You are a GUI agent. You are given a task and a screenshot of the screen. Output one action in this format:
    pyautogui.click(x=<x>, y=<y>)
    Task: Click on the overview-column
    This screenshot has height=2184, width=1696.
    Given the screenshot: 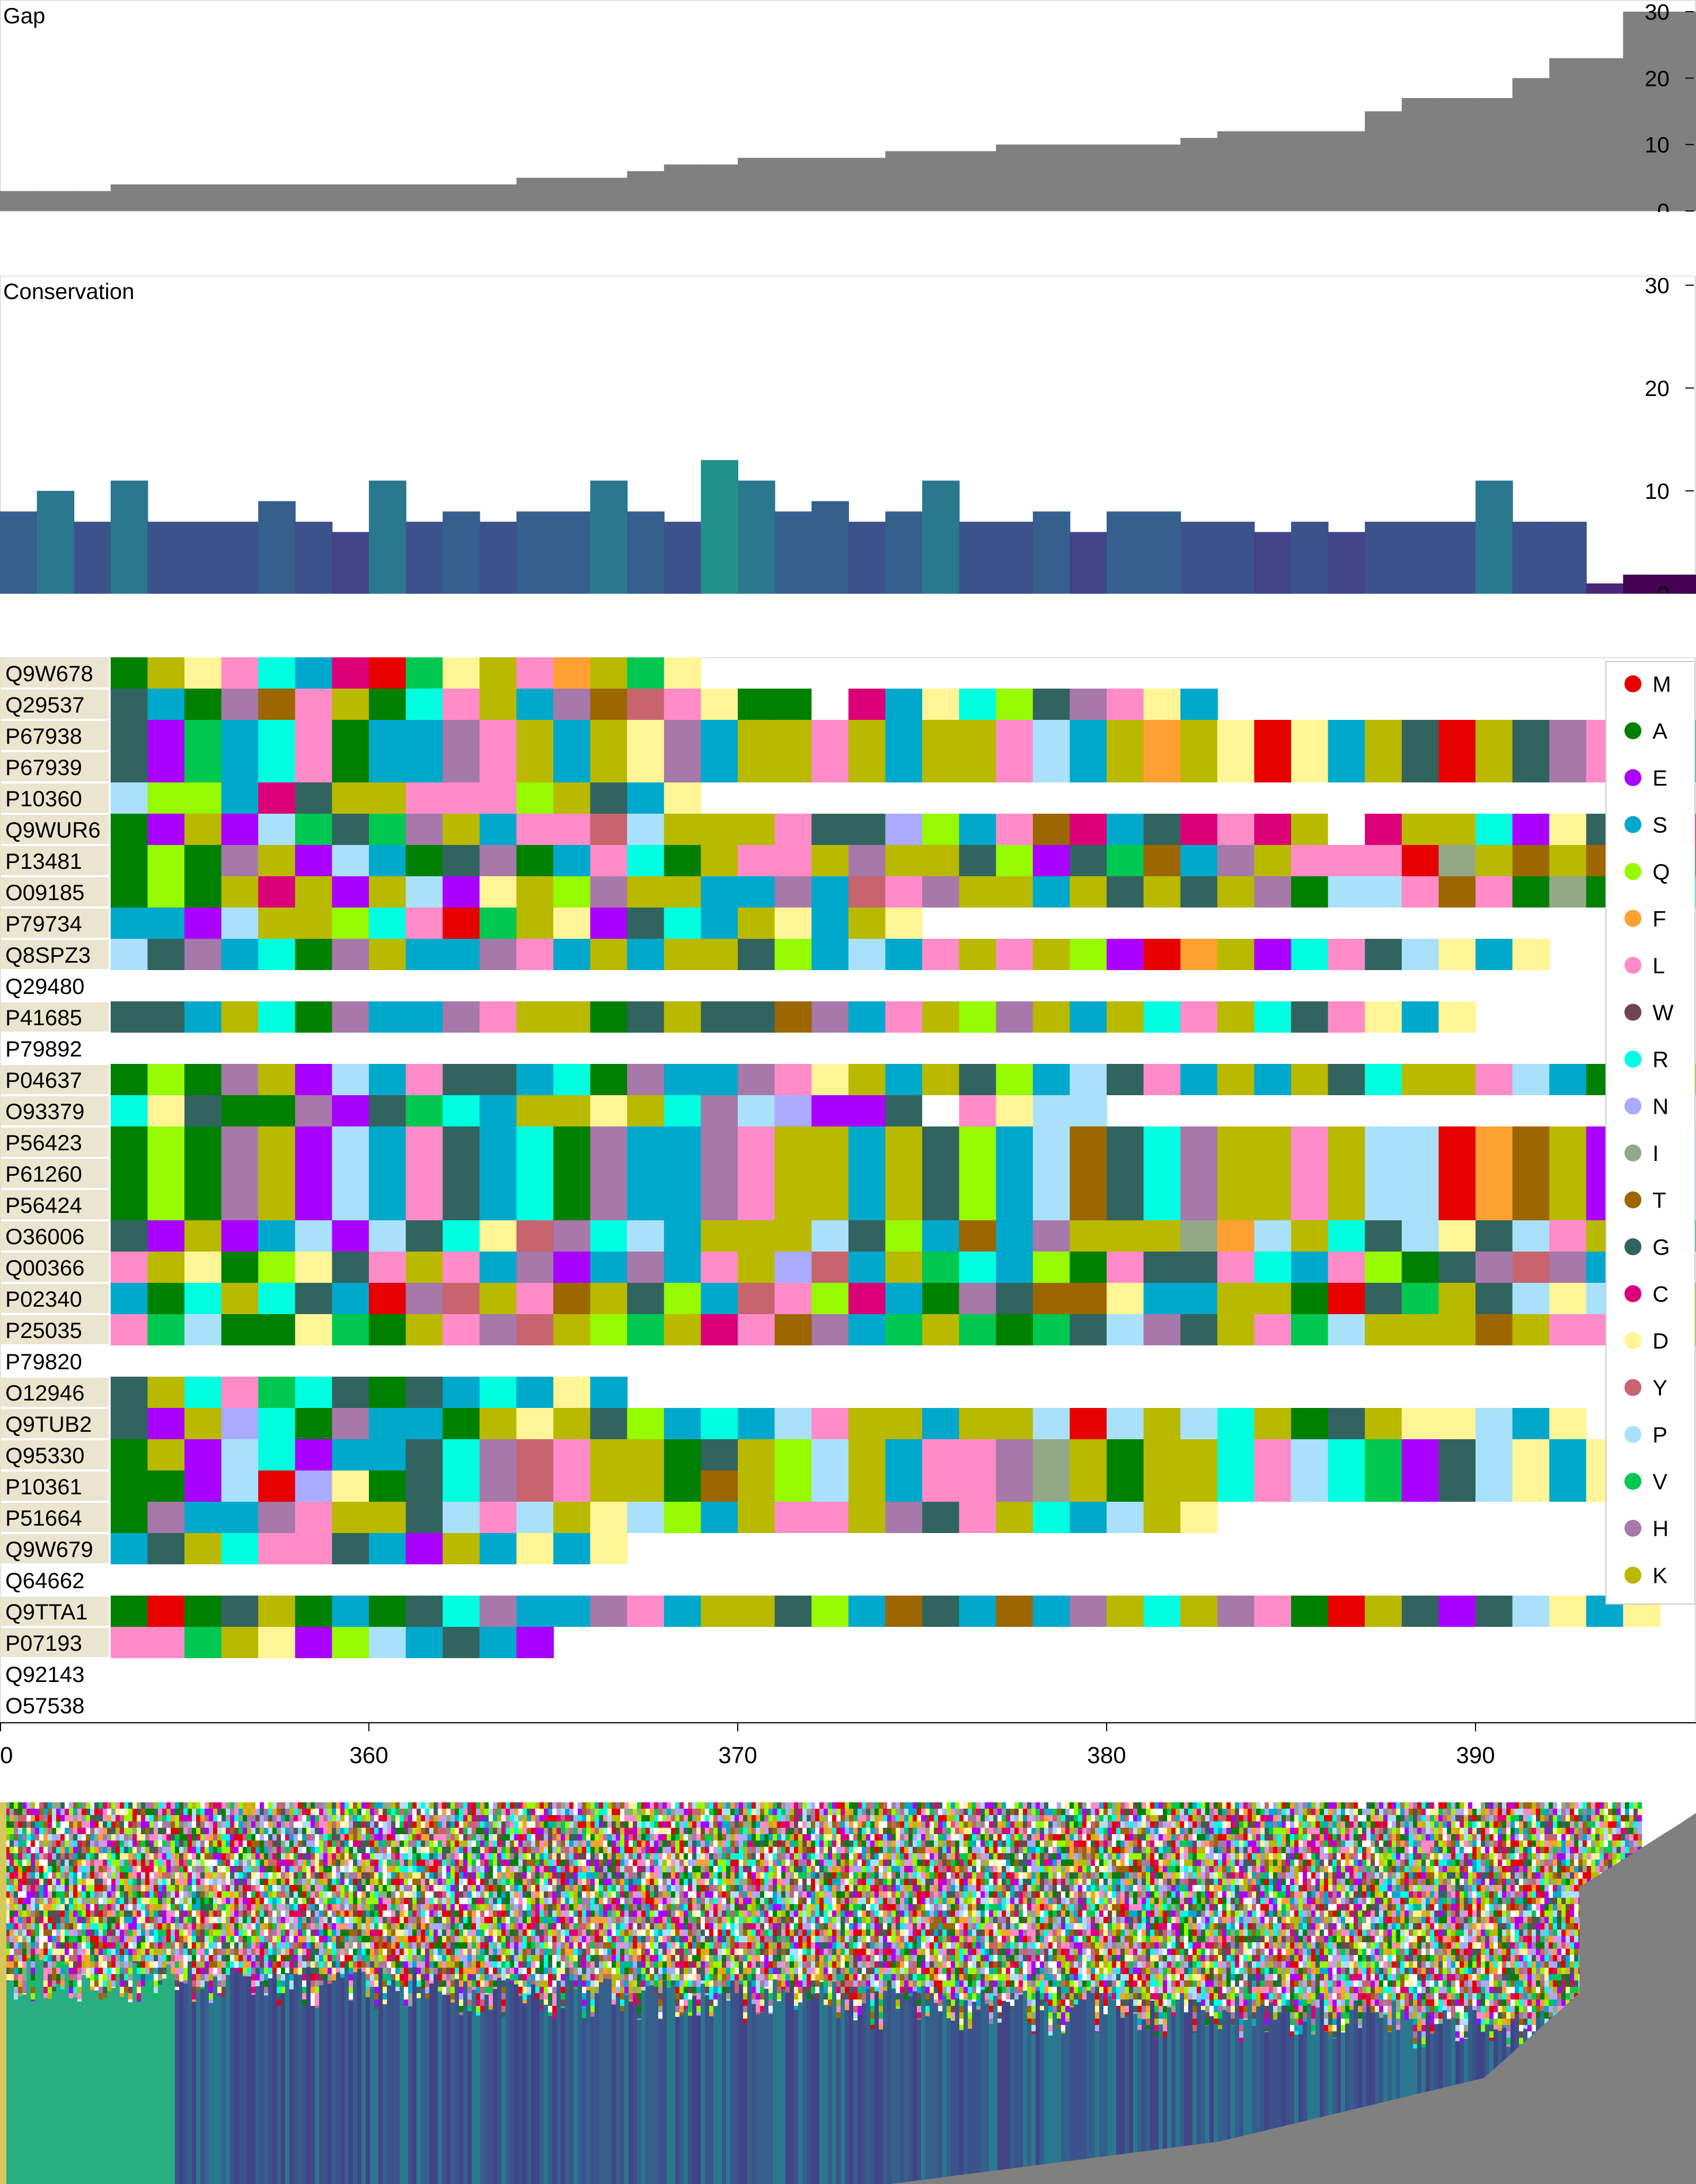 What is the action you would take?
    pyautogui.click(x=24, y=1993)
    